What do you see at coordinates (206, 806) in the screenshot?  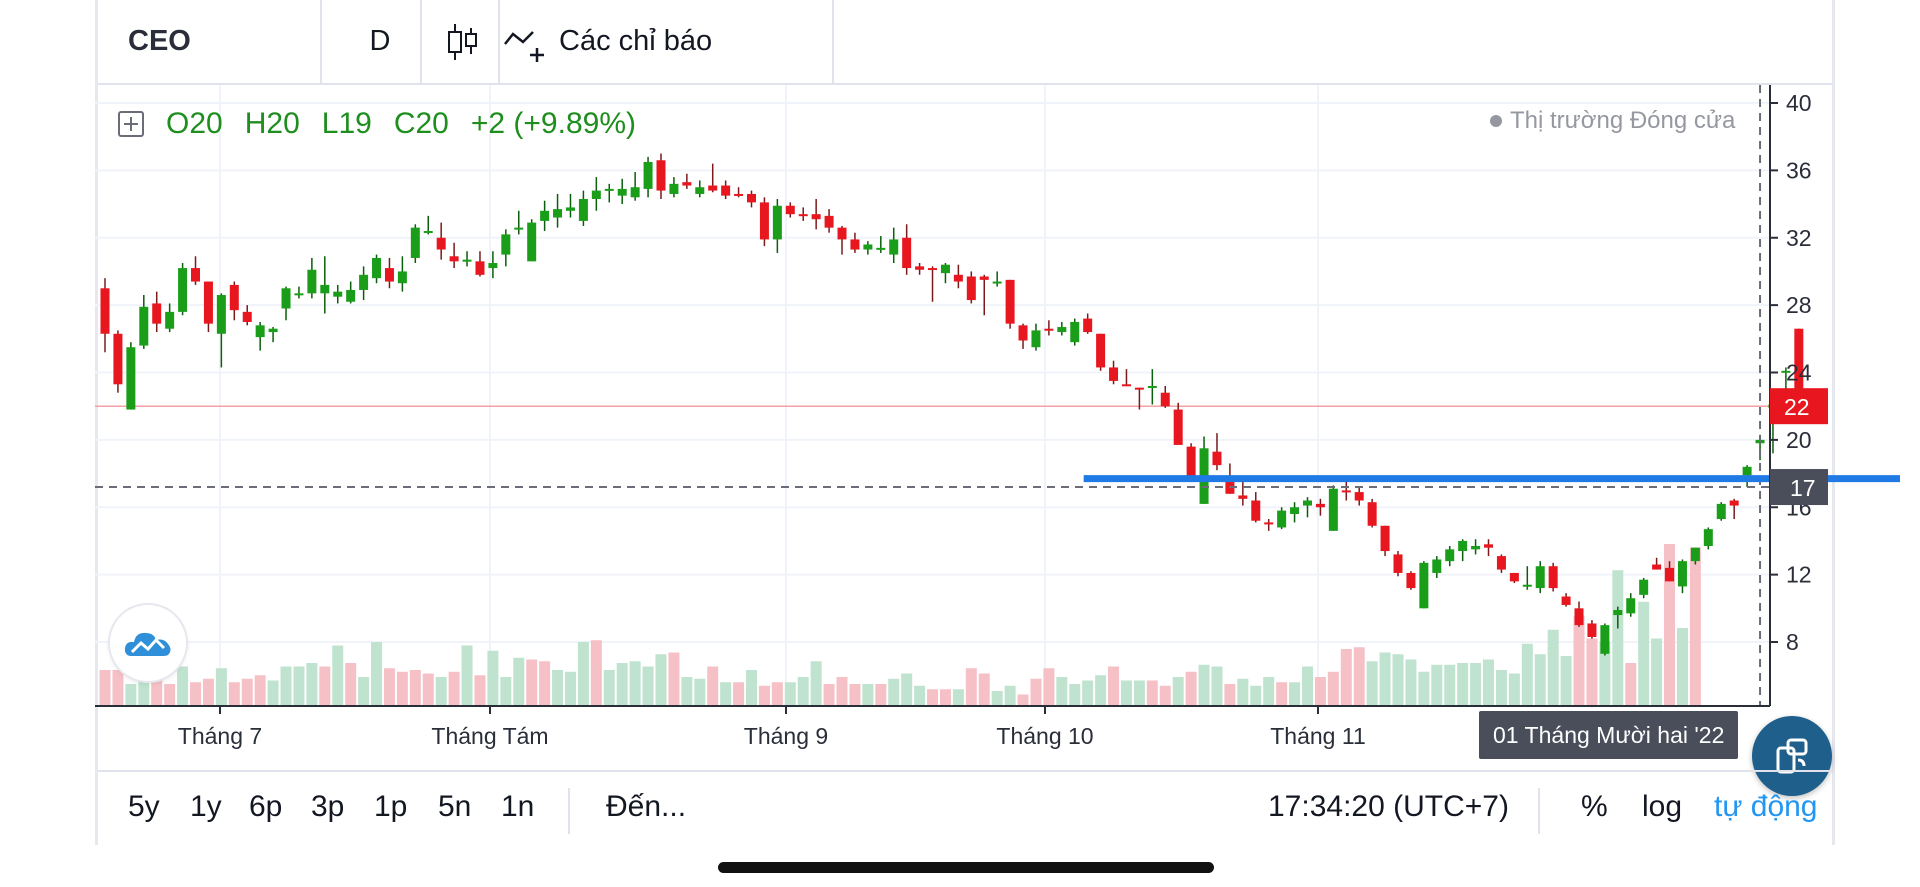 I see `range-1y: 1y` at bounding box center [206, 806].